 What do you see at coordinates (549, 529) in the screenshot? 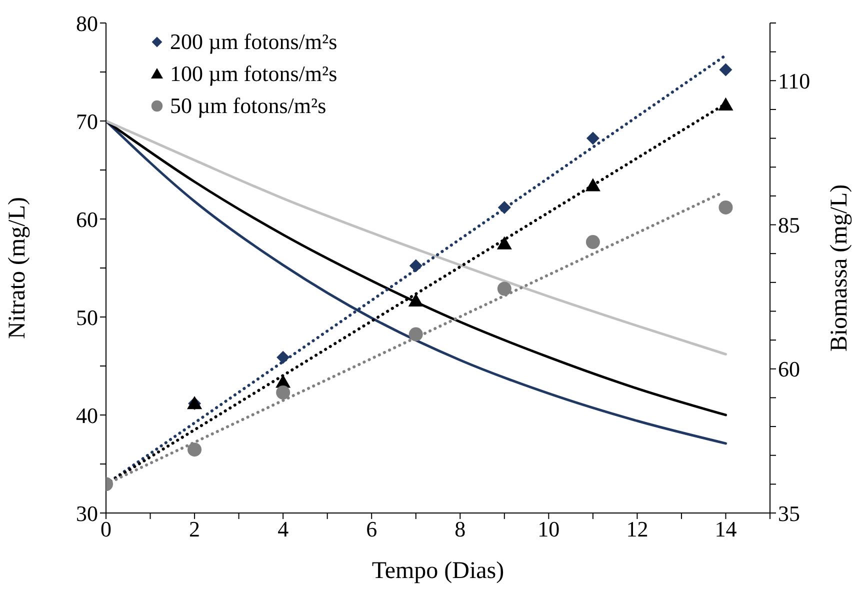
I see `x-tick-label: 10` at bounding box center [549, 529].